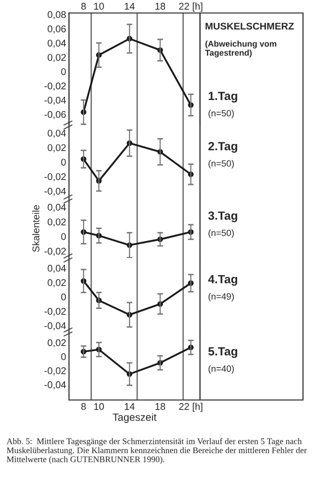 The width and height of the screenshot is (325, 480). Describe the element at coordinates (223, 280) in the screenshot. I see `text: 4.Tag` at that location.